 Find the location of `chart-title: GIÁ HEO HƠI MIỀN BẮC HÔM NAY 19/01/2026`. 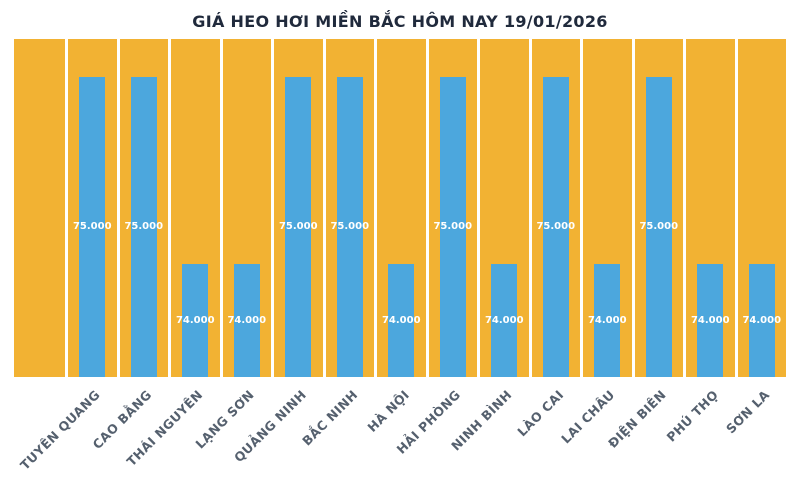

chart-title: GIÁ HEO HƠI MIỀN BẮC HÔM NAY 19/01/2026 is located at coordinates (400, 21).